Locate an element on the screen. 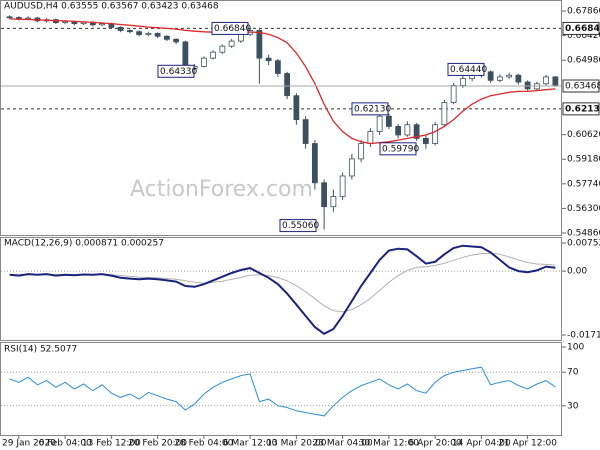 Image resolution: width=600 pixels, height=450 pixels. x-tick-label: 13 Mar 20:00 is located at coordinates (296, 444).